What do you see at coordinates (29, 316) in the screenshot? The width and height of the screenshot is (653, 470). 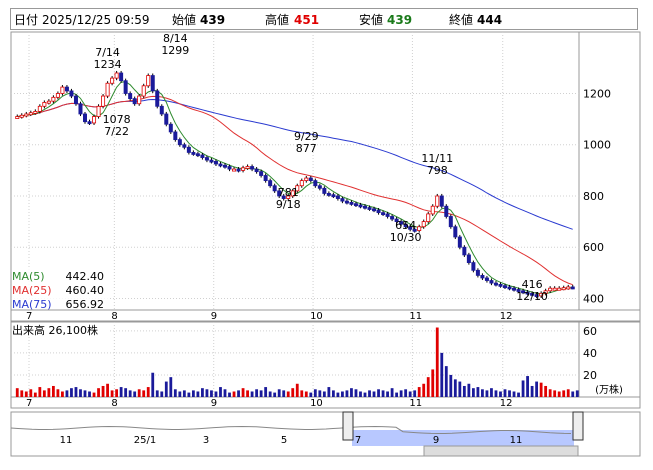 I see `month-tick-label: 7` at bounding box center [29, 316].